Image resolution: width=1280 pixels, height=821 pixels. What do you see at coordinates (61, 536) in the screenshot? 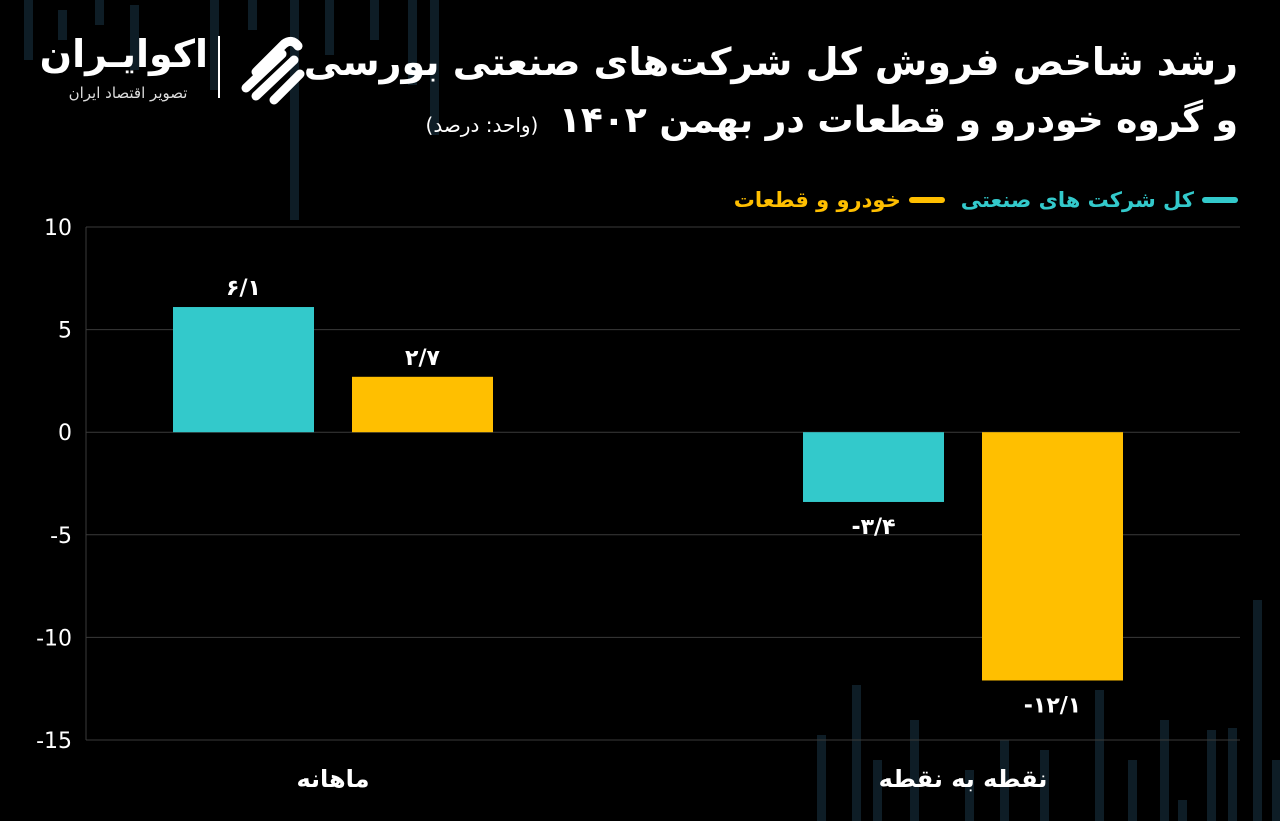
I see `y-tick-label-3: -5` at bounding box center [61, 536].